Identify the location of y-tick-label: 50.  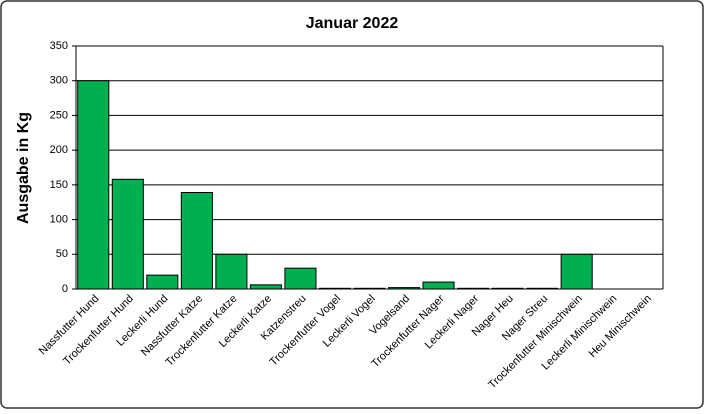
(62, 254).